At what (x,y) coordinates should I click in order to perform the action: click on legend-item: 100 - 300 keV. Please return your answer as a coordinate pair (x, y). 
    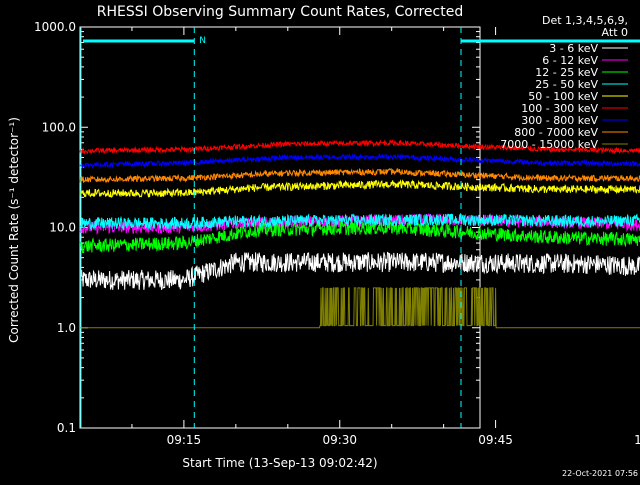
    Looking at the image, I should click on (574, 108).